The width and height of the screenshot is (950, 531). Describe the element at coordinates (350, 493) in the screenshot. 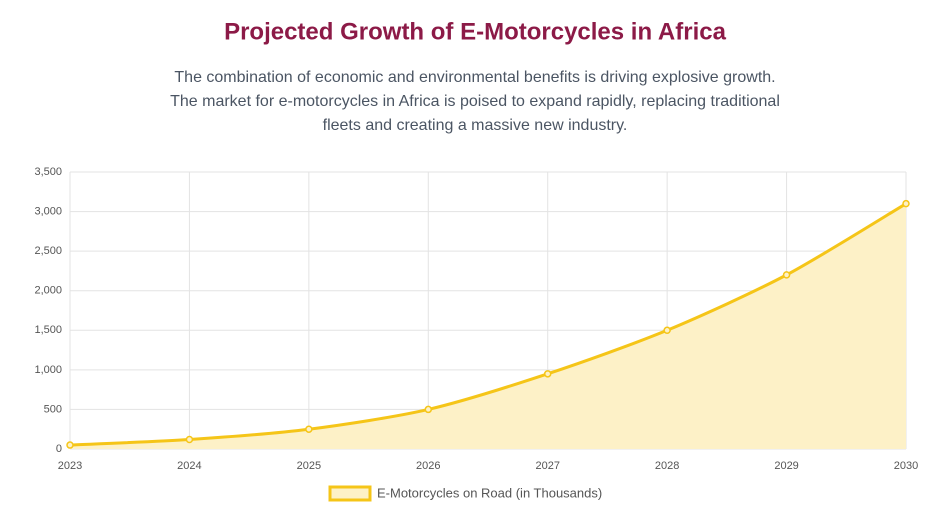

I see `legend-swatch` at that location.